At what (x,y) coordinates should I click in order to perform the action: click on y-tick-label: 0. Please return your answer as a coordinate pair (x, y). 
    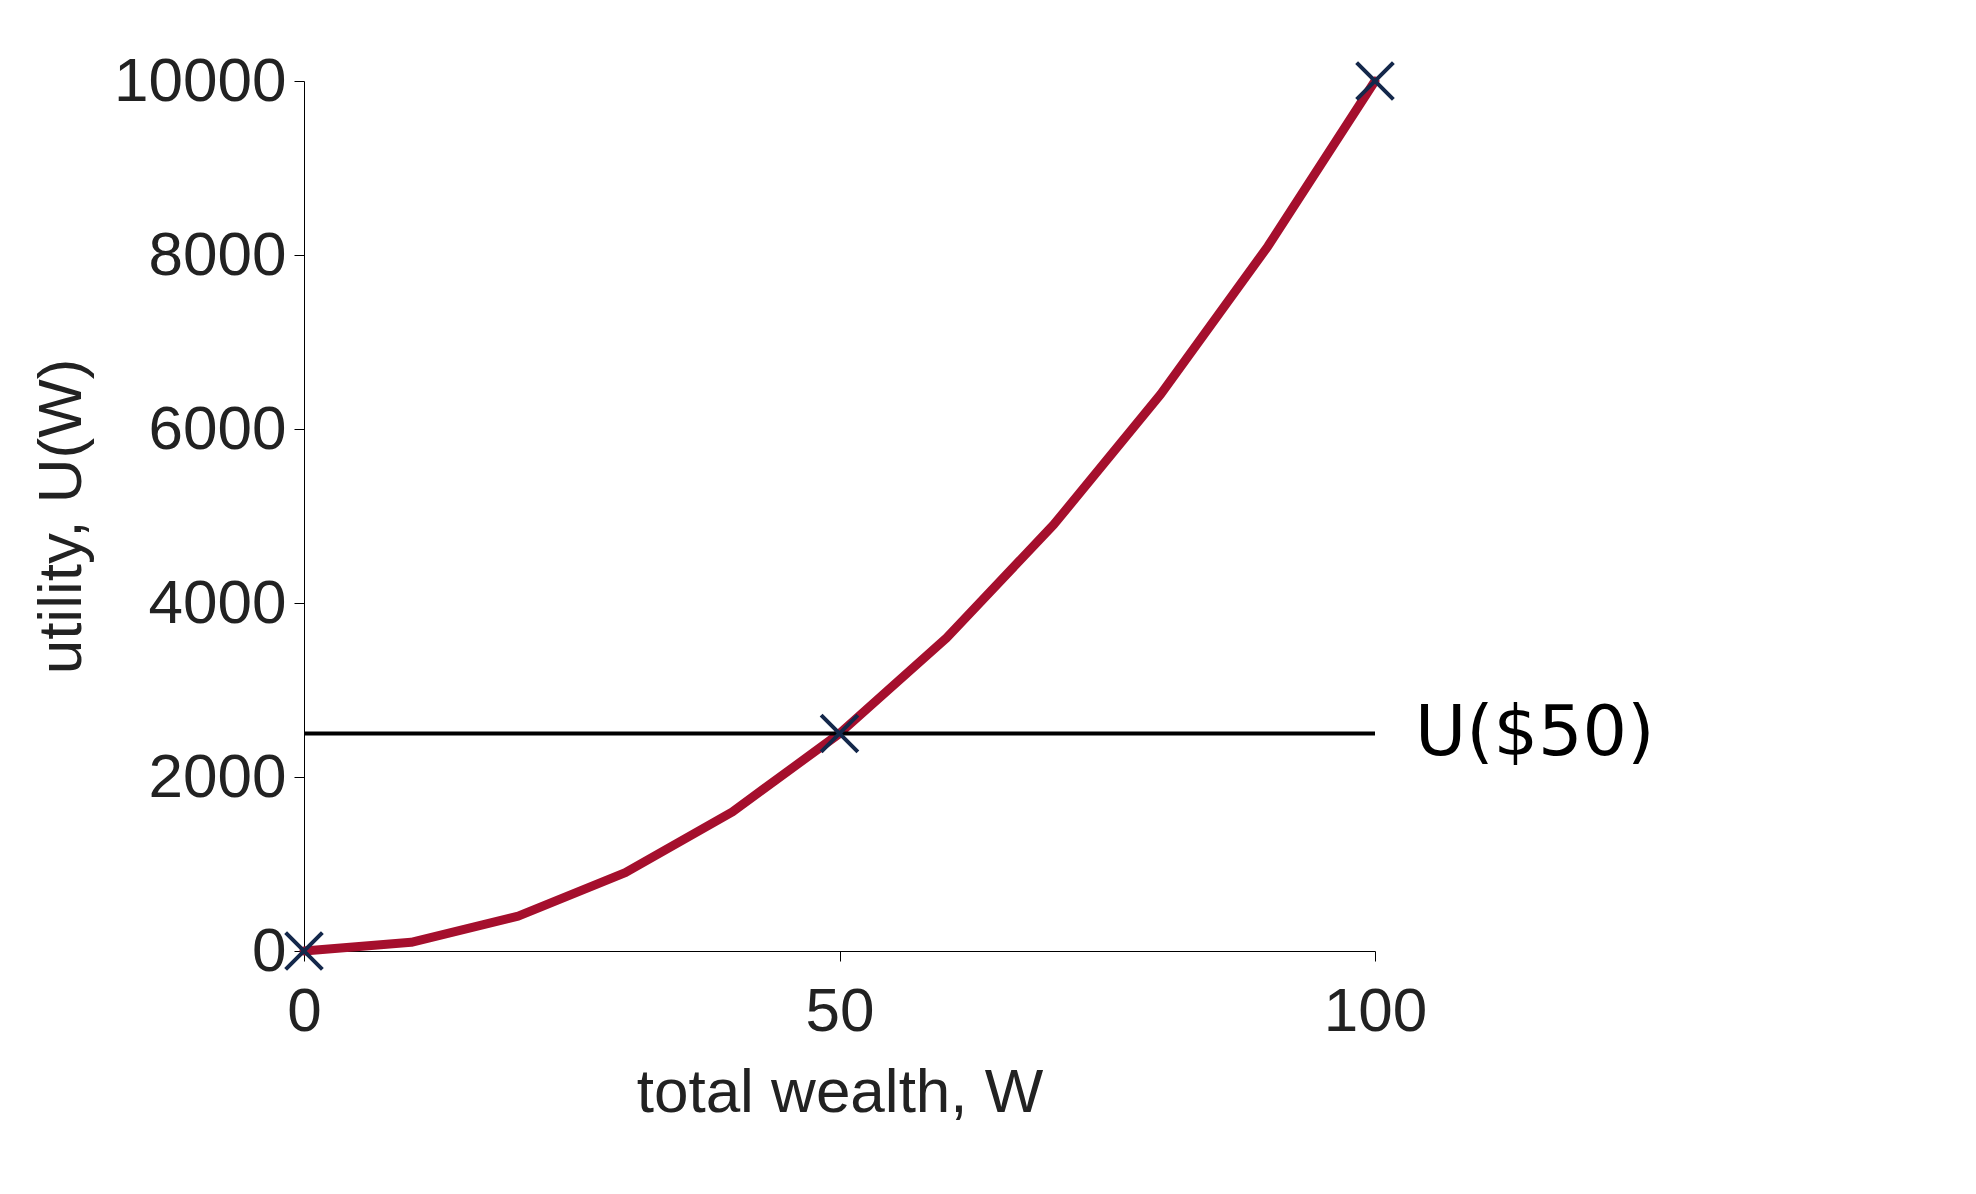
    Looking at the image, I should click on (269, 949).